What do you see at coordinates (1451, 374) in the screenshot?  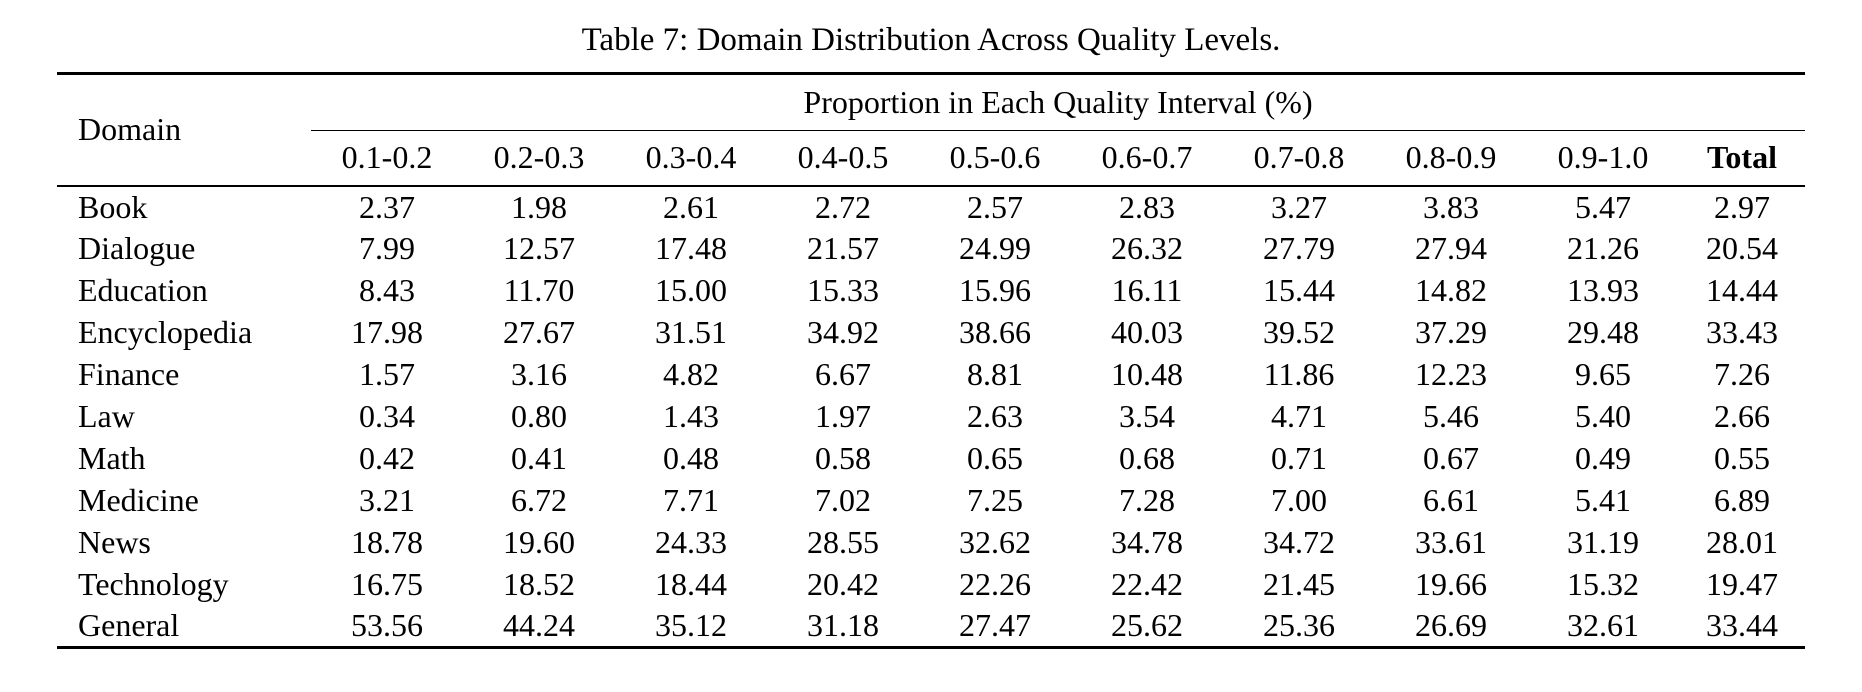 I see `value-cell: 12.23` at bounding box center [1451, 374].